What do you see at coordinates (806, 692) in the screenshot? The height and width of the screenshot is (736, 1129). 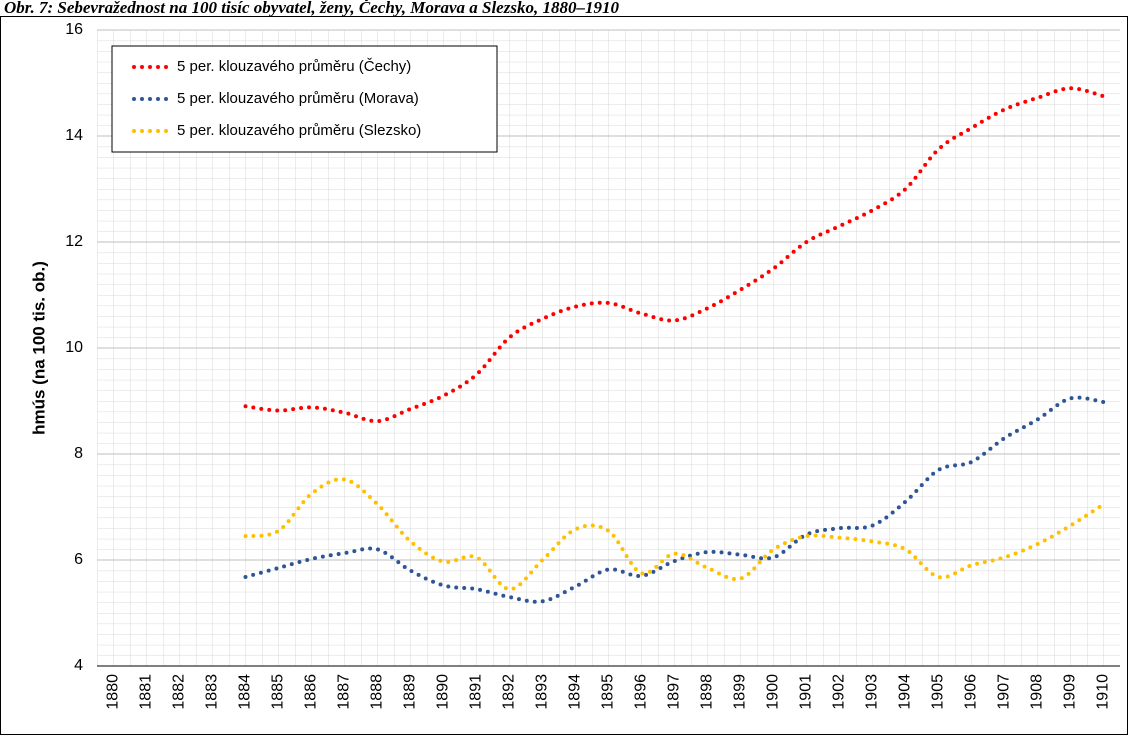 I see `x-tick-label: 1901` at bounding box center [806, 692].